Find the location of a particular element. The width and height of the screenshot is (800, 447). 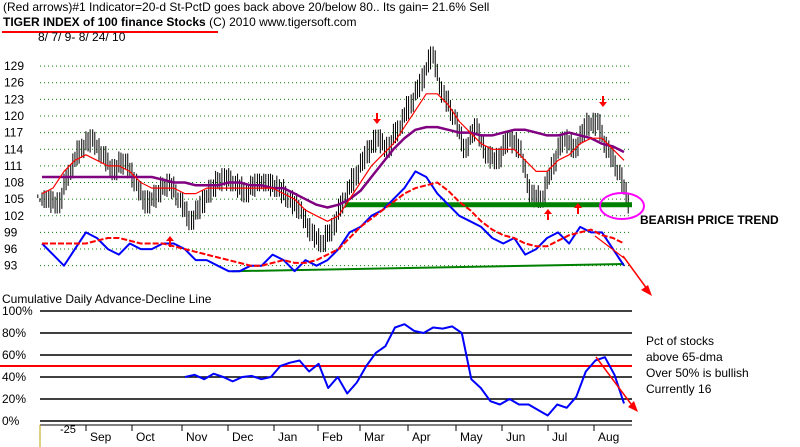

trend-segment is located at coordinates (609, 247).